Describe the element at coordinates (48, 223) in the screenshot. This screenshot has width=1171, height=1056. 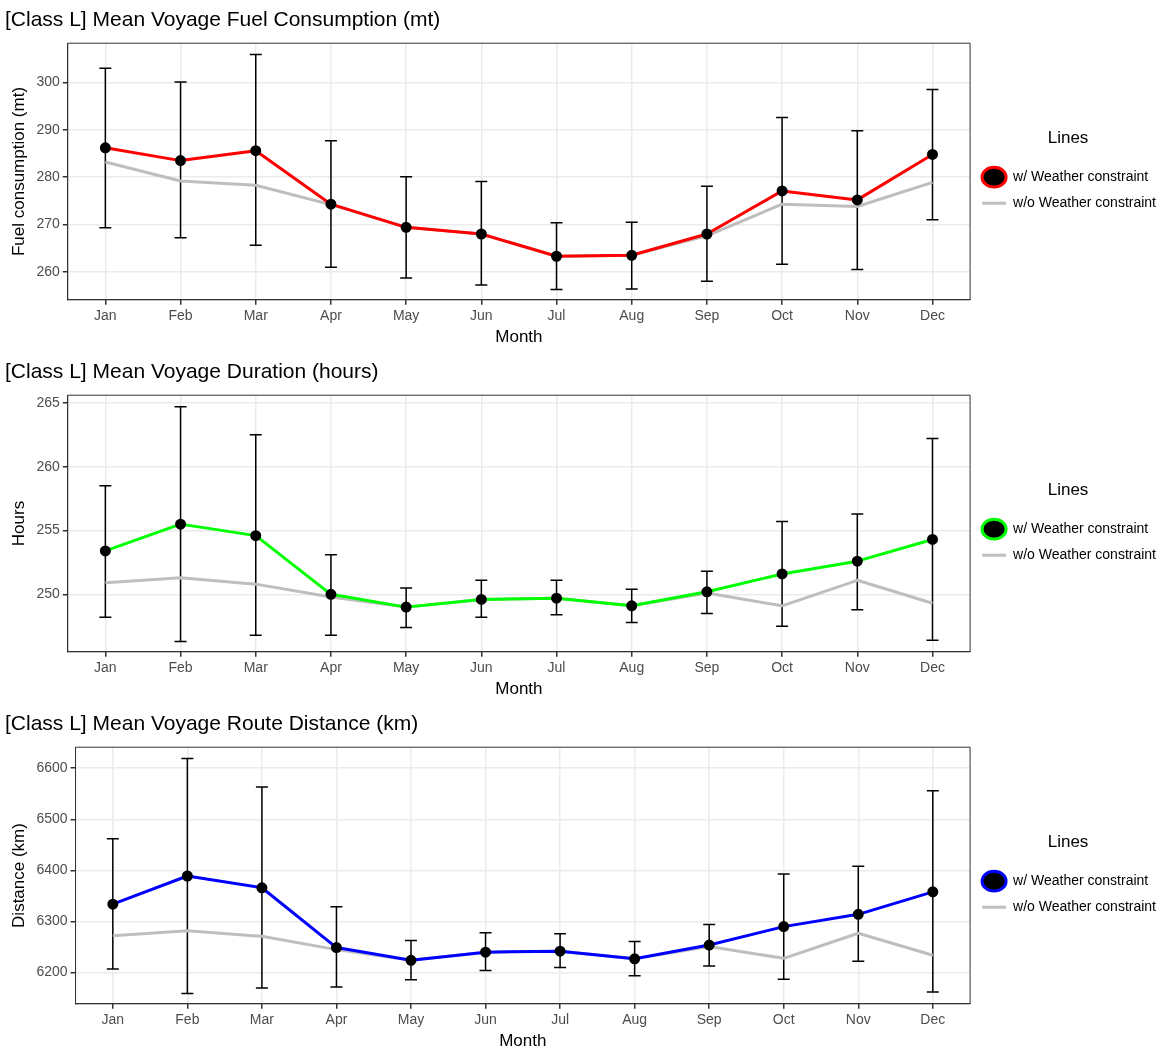
I see `y-tick-label: 270` at that location.